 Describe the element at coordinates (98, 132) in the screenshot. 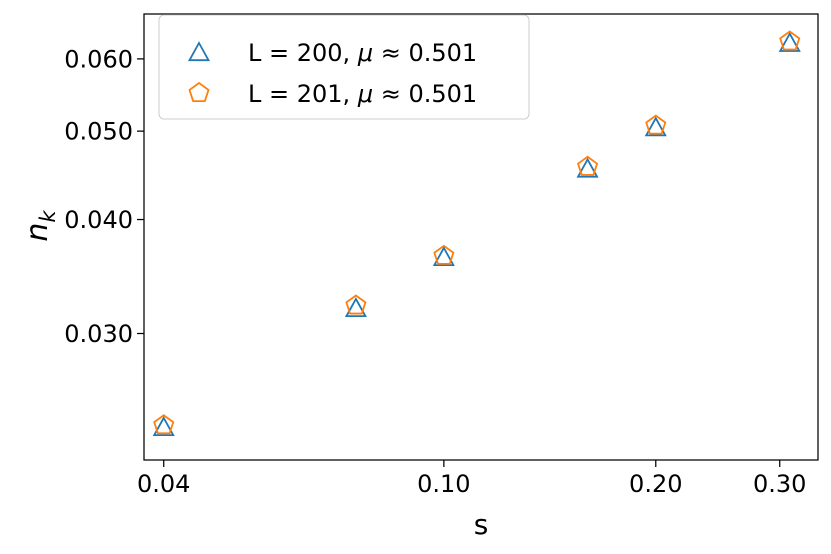

I see `y-tick-label: 0.050` at that location.